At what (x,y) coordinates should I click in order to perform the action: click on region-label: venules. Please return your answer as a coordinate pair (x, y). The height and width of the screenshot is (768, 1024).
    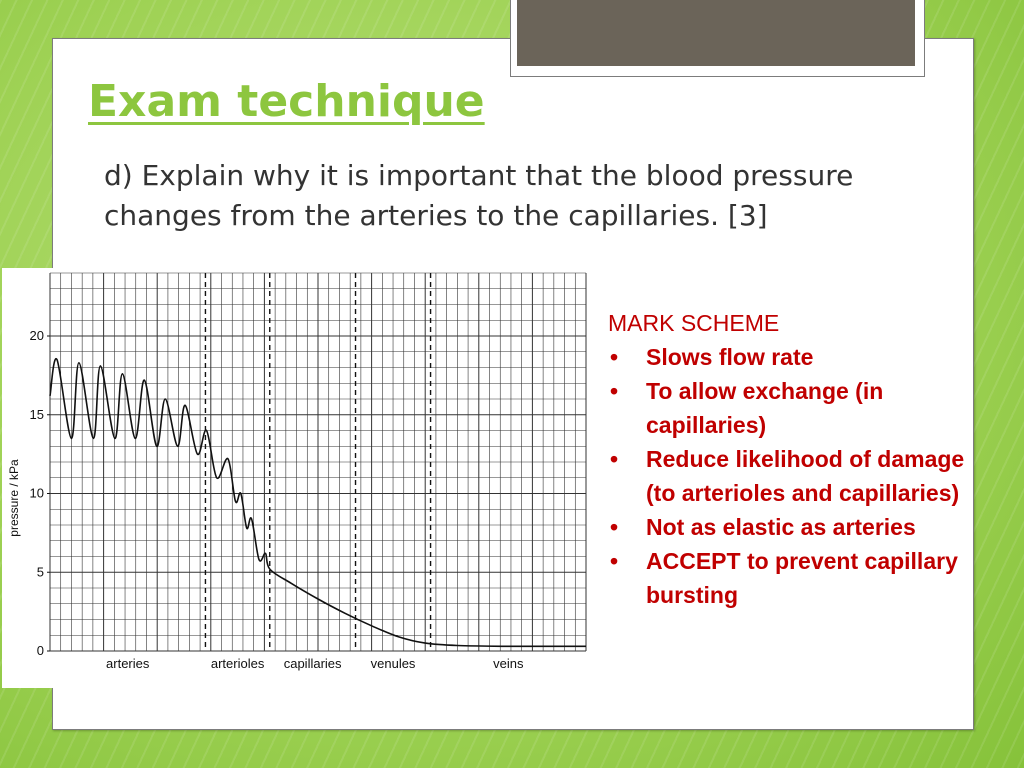
    Looking at the image, I should click on (393, 663).